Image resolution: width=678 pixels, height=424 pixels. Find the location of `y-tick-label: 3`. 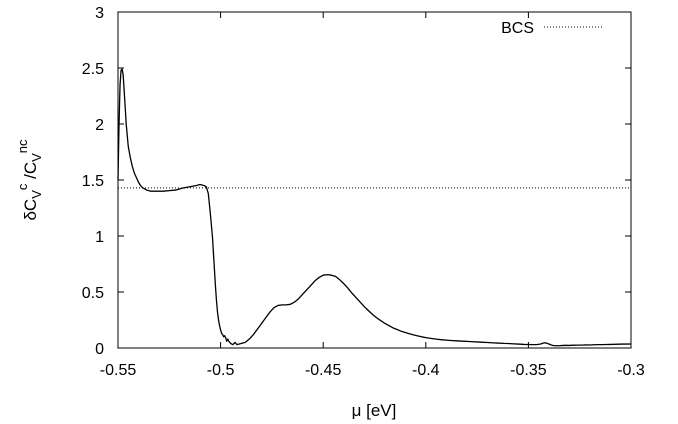

y-tick-label: 3 is located at coordinates (99, 13).